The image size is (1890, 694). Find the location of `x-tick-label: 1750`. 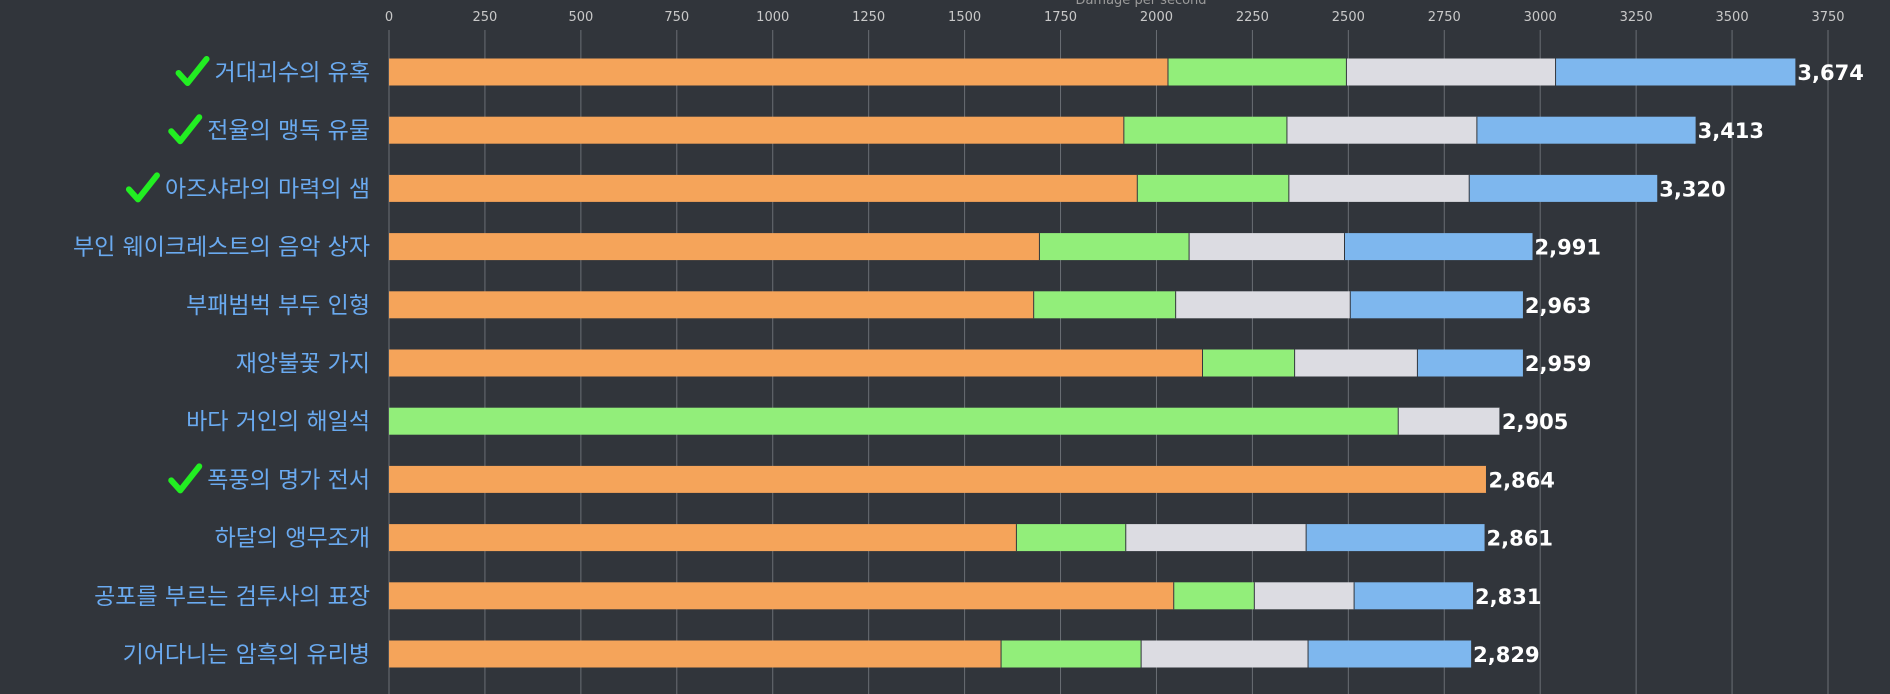

x-tick-label: 1750 is located at coordinates (1060, 17).